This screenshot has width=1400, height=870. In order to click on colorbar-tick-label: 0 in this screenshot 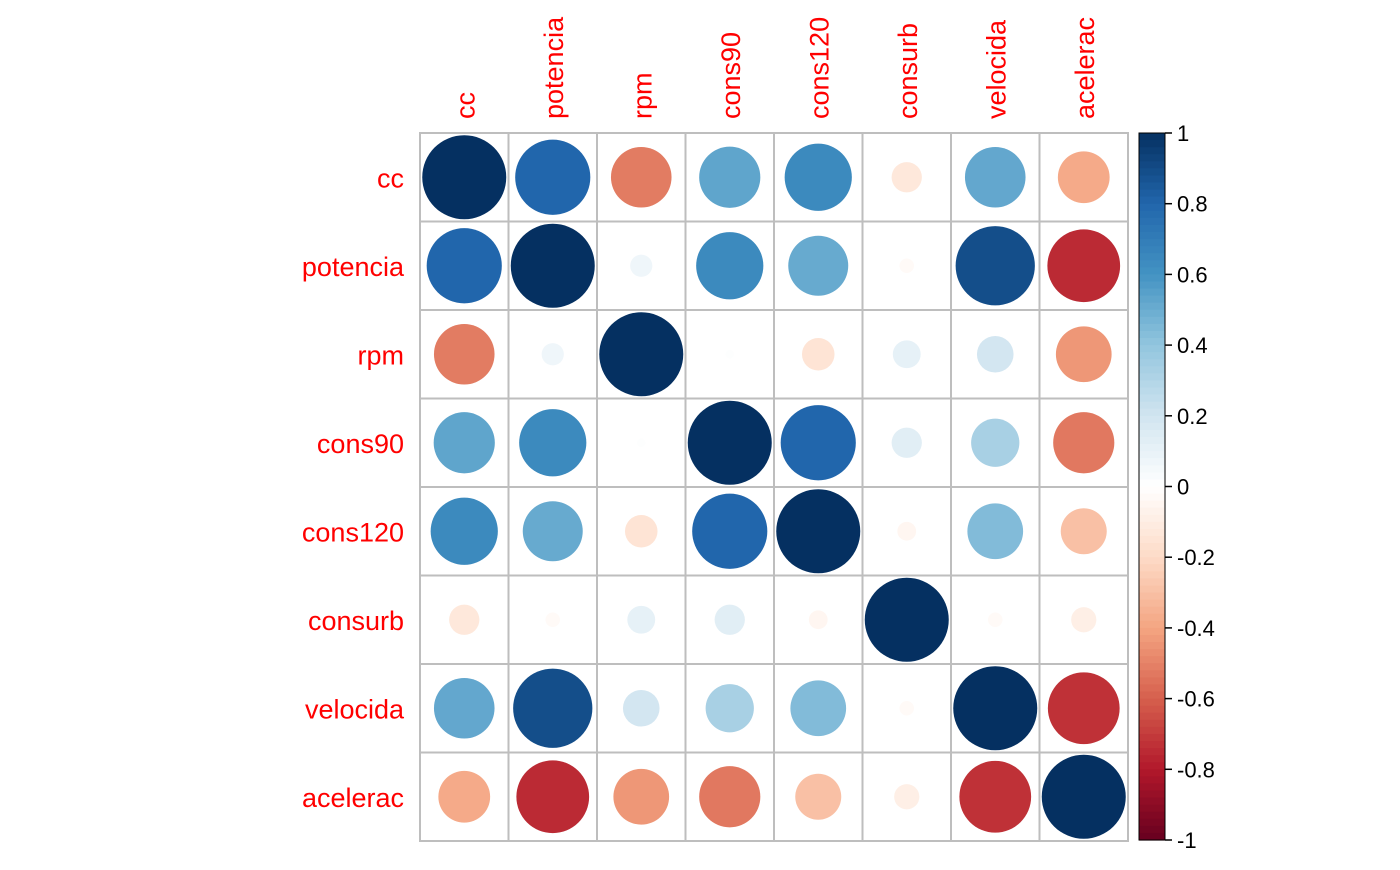, I will do `click(1183, 487)`.